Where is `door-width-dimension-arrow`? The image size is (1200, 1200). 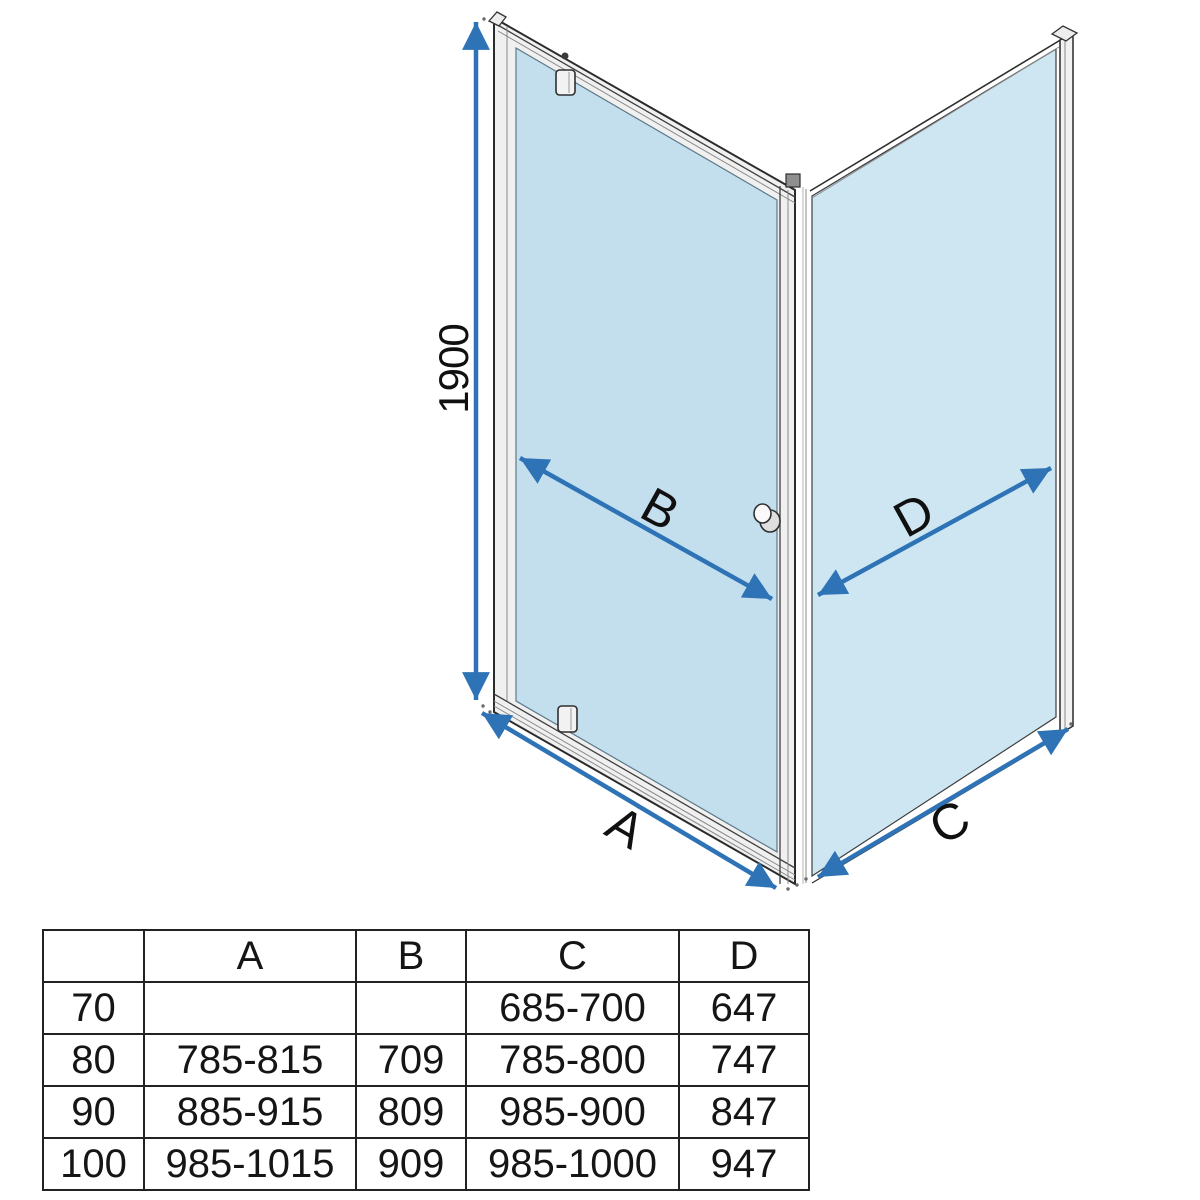 door-width-dimension-arrow is located at coordinates (646, 528).